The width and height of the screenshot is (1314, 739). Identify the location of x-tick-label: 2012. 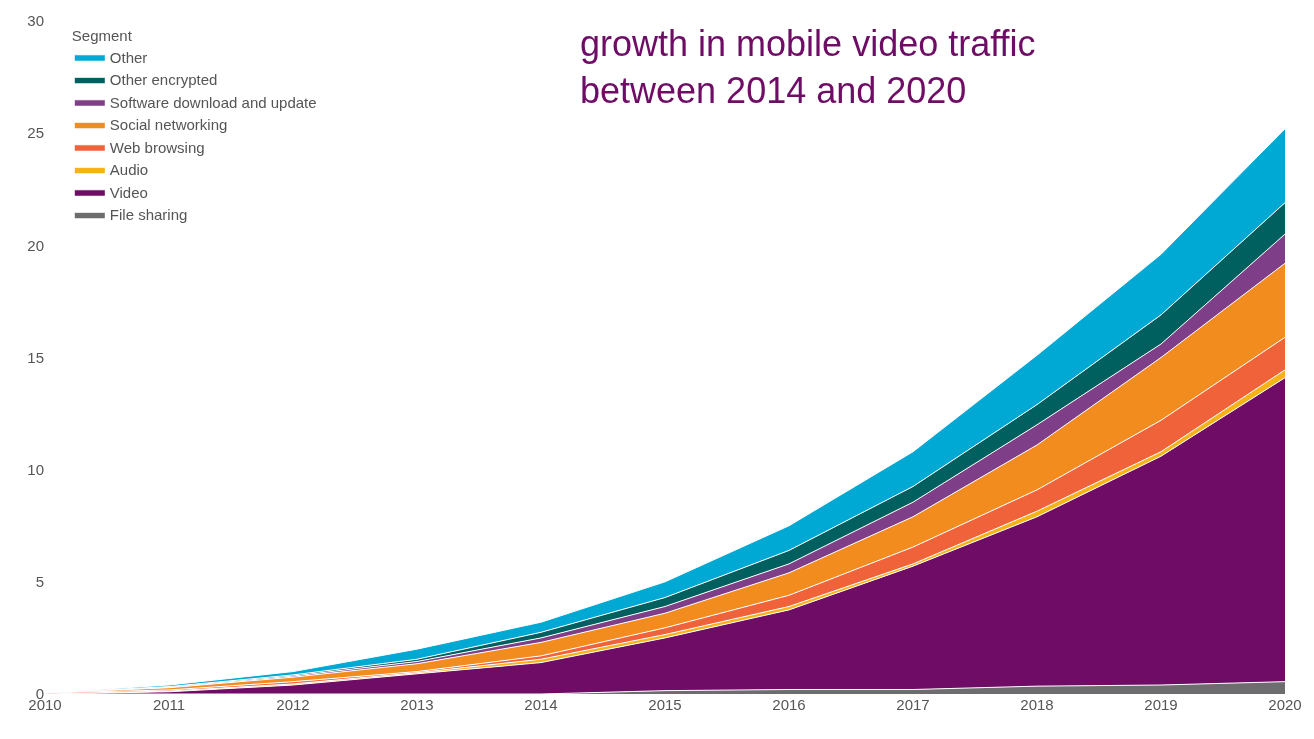
(293, 704).